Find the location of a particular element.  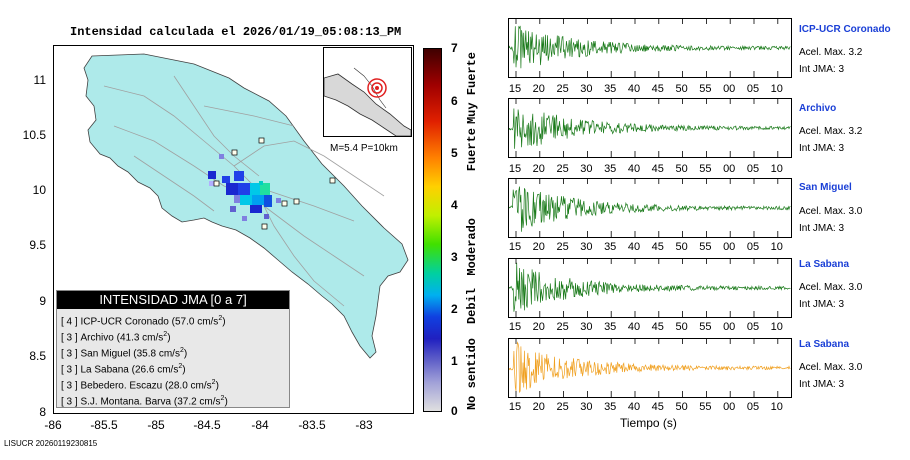

colorbar-tick: 6 is located at coordinates (454, 101).